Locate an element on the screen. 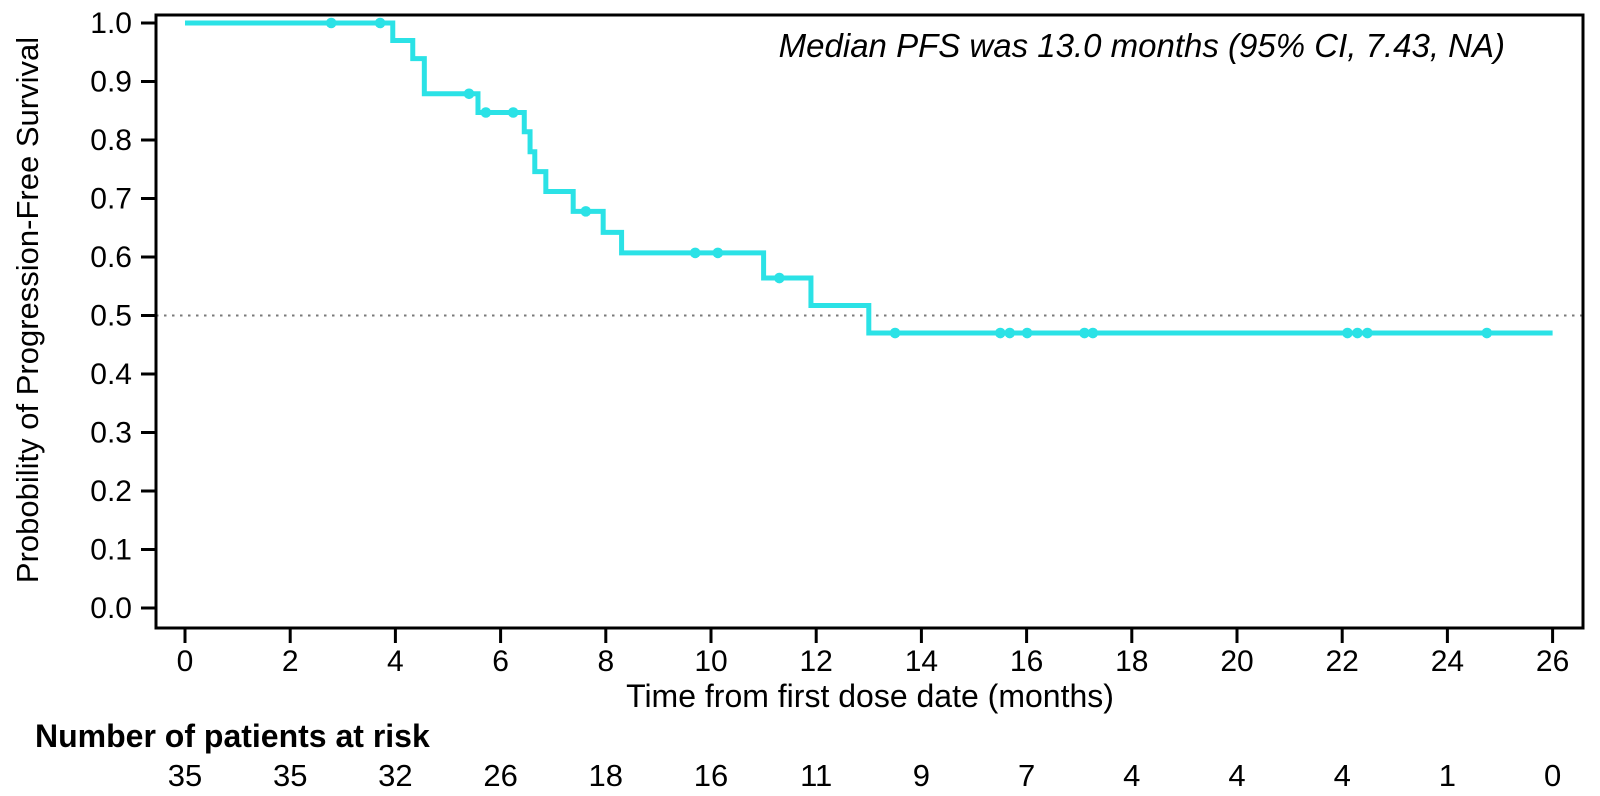  x-axis-title: Time from first dose date (months) is located at coordinates (870, 696).